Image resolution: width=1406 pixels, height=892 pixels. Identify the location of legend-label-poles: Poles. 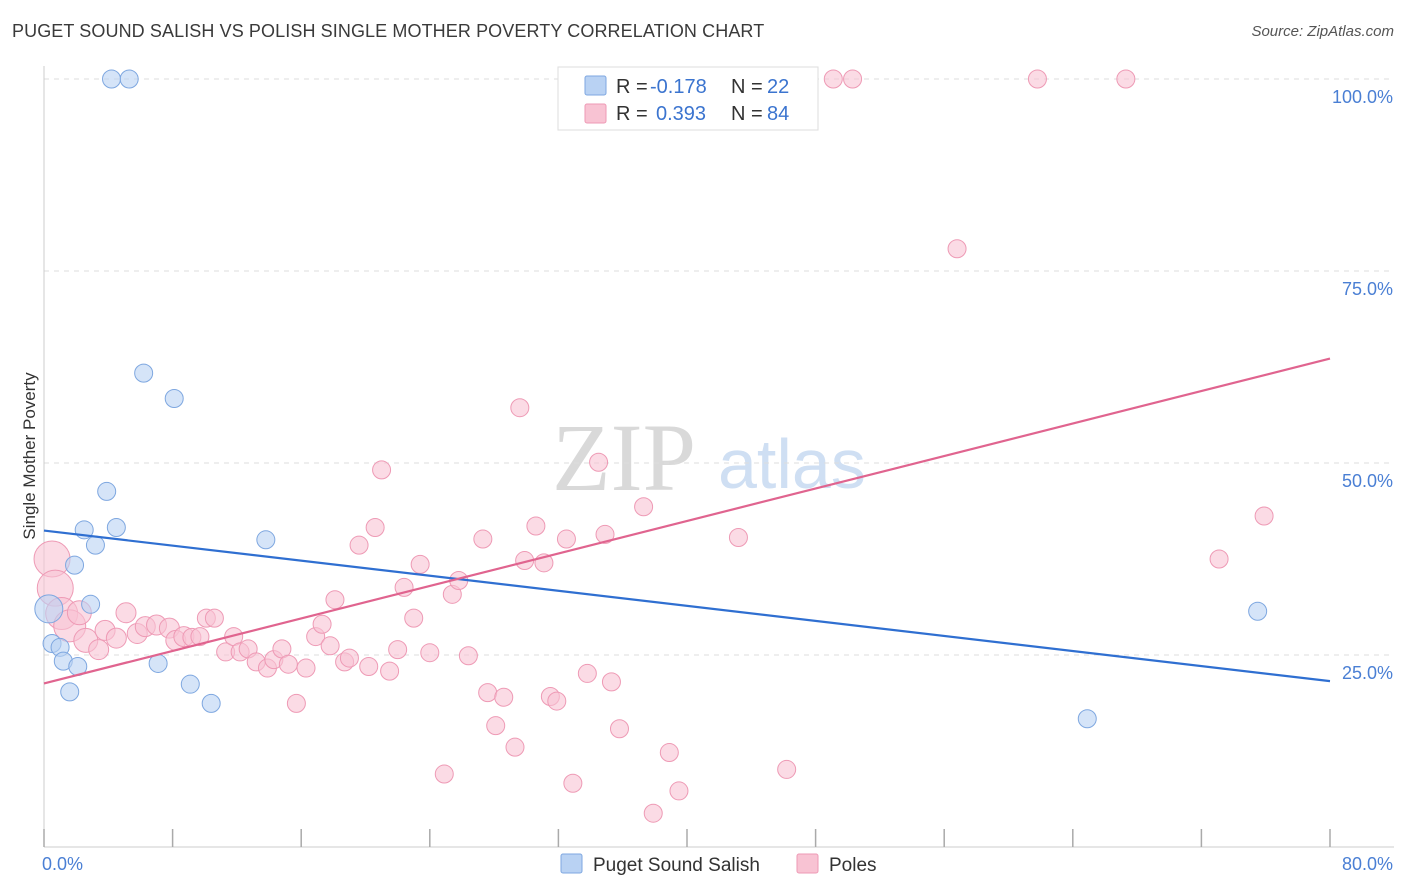
(853, 865).